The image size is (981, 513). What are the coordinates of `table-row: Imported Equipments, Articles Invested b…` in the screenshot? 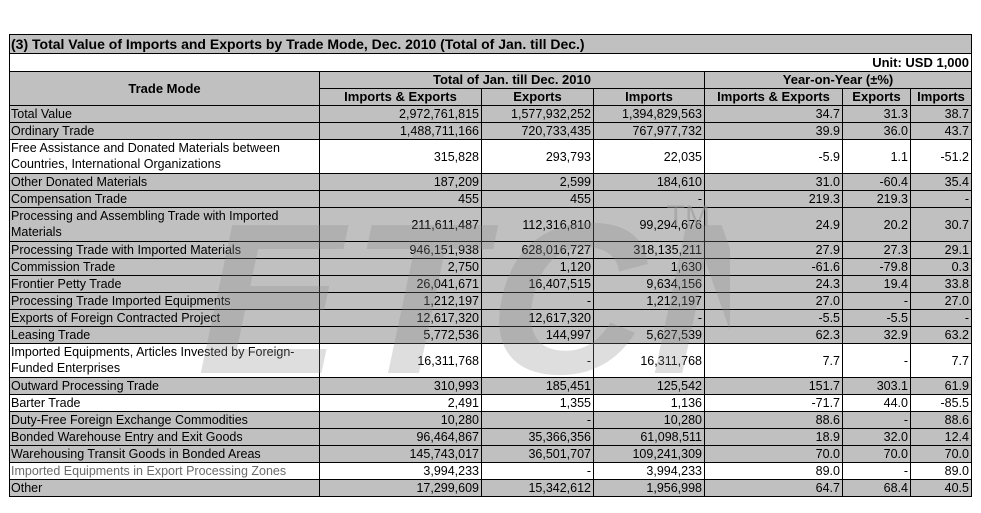 It's located at (490, 360).